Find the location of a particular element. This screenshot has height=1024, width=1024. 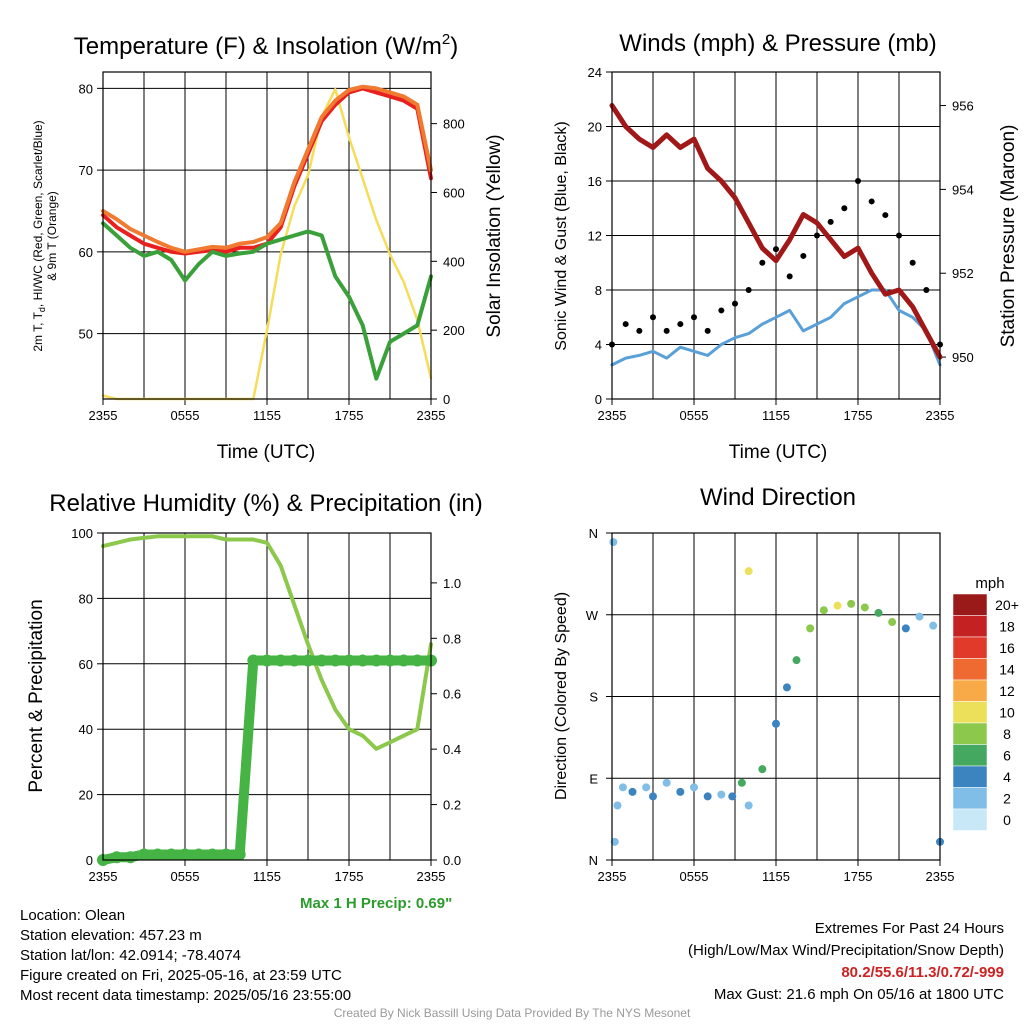

temp-xtick-label: 1755 is located at coordinates (349, 415).